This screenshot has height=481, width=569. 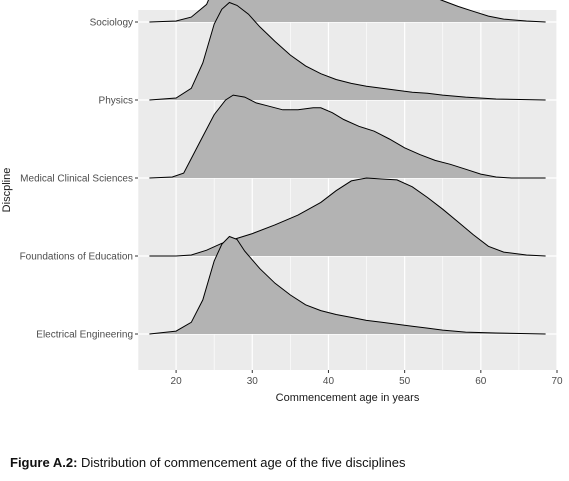 What do you see at coordinates (557, 381) in the screenshot?
I see `x-tick-label: 70` at bounding box center [557, 381].